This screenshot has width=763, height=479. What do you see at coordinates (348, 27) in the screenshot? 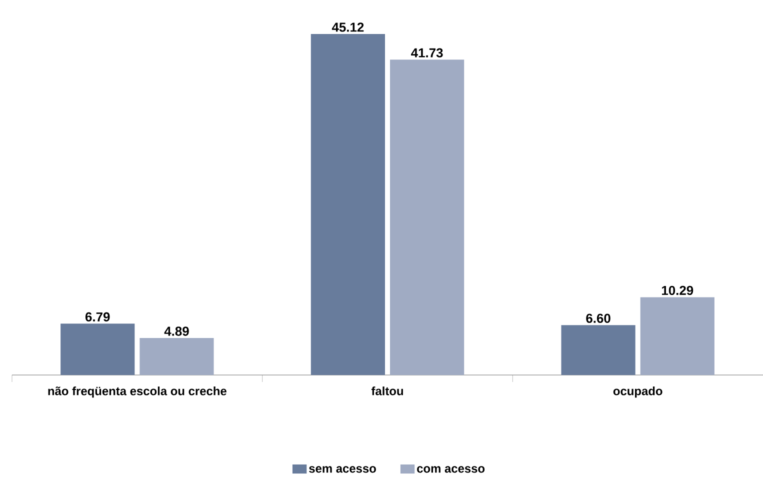
I see `data-label: 45.12` at bounding box center [348, 27].